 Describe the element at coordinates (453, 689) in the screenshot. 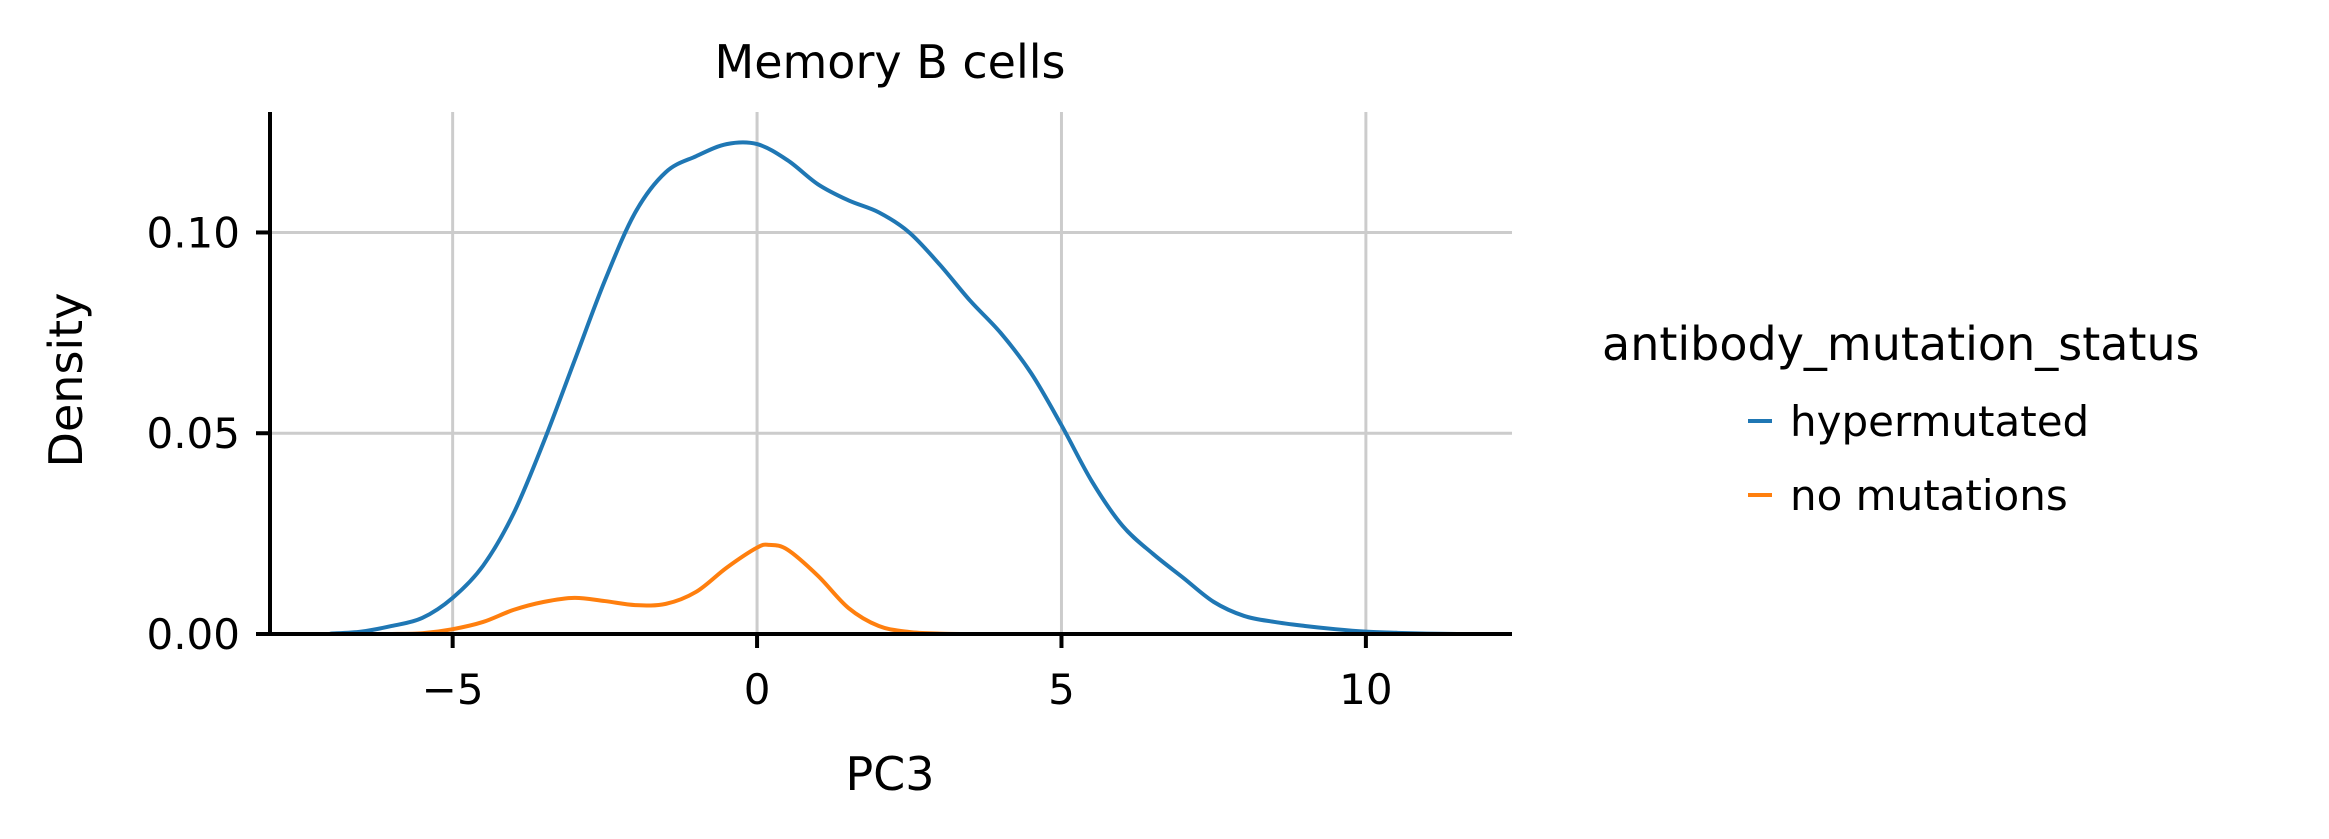

I see `x-tick-label: −5` at that location.